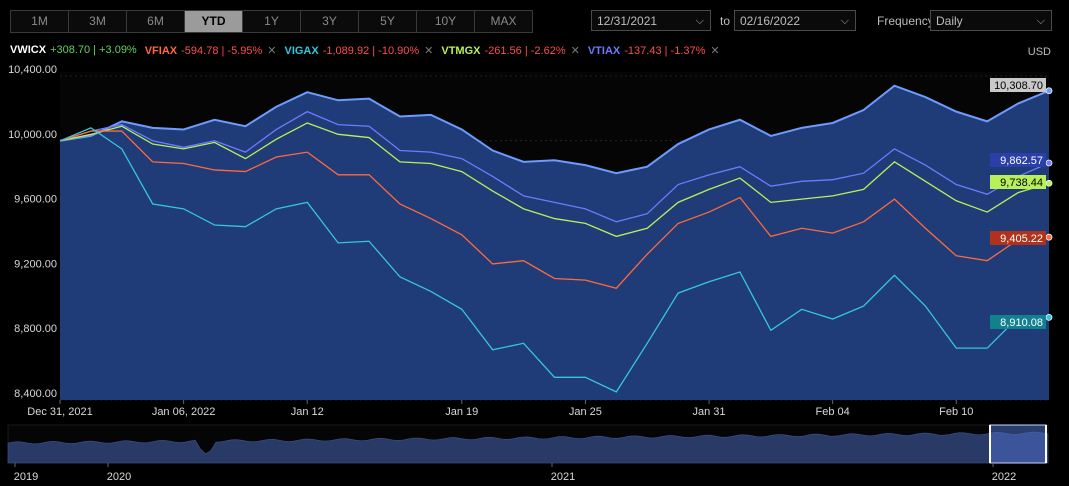 This screenshot has width=1069, height=486. Describe the element at coordinates (388, 21) in the screenshot. I see `range-button-5y: 5Y` at that location.